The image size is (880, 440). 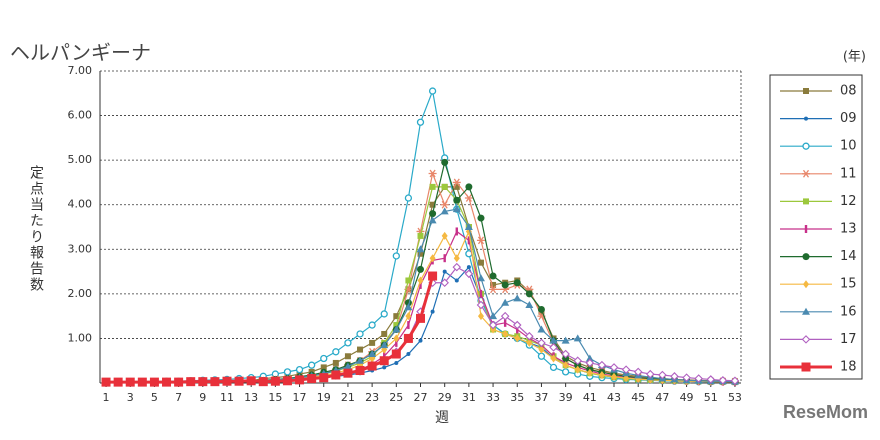 What do you see at coordinates (442, 418) in the screenshot?
I see `x-axis-label: 週` at bounding box center [442, 418].